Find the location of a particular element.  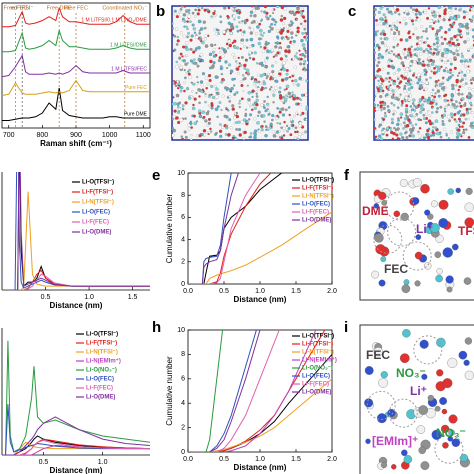

x-tick-label: 0.5 is located at coordinates (224, 459).